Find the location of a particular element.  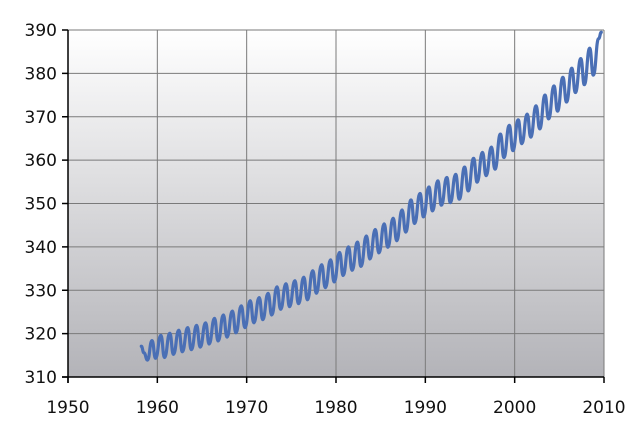

y-tick-label-360: 360 is located at coordinates (41, 161).